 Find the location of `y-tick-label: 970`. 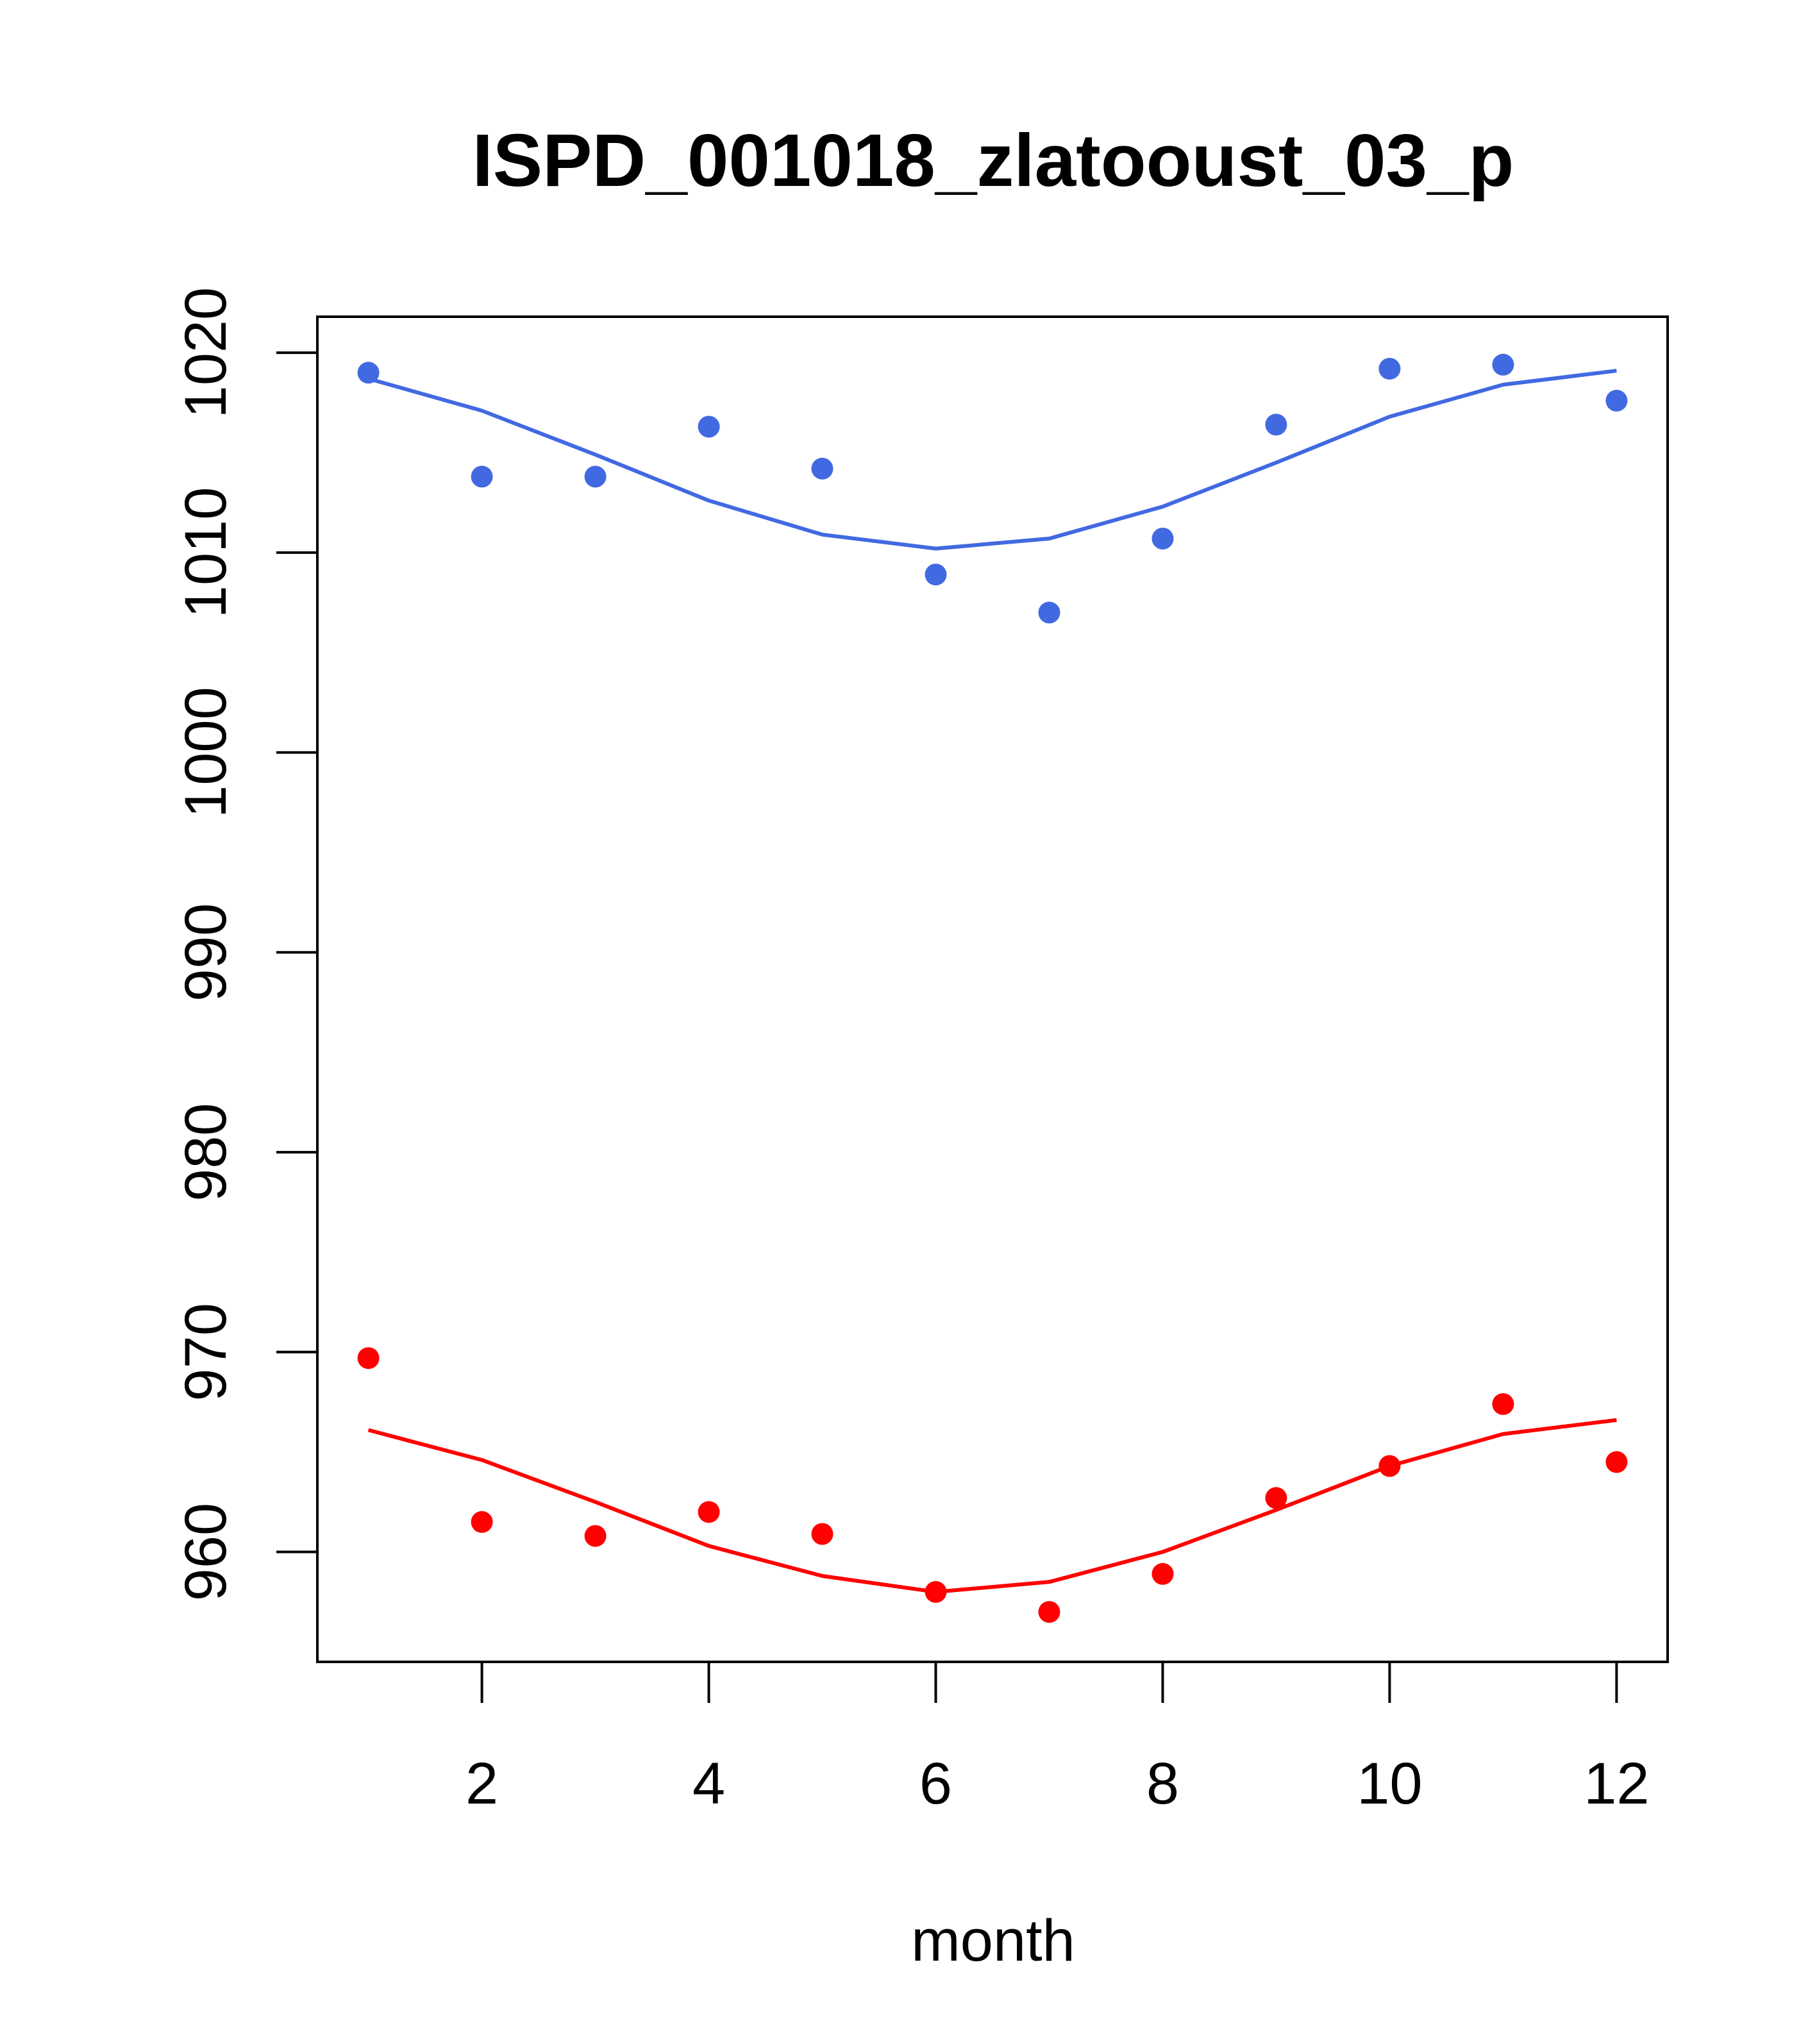

y-tick-label: 970 is located at coordinates (206, 1352).